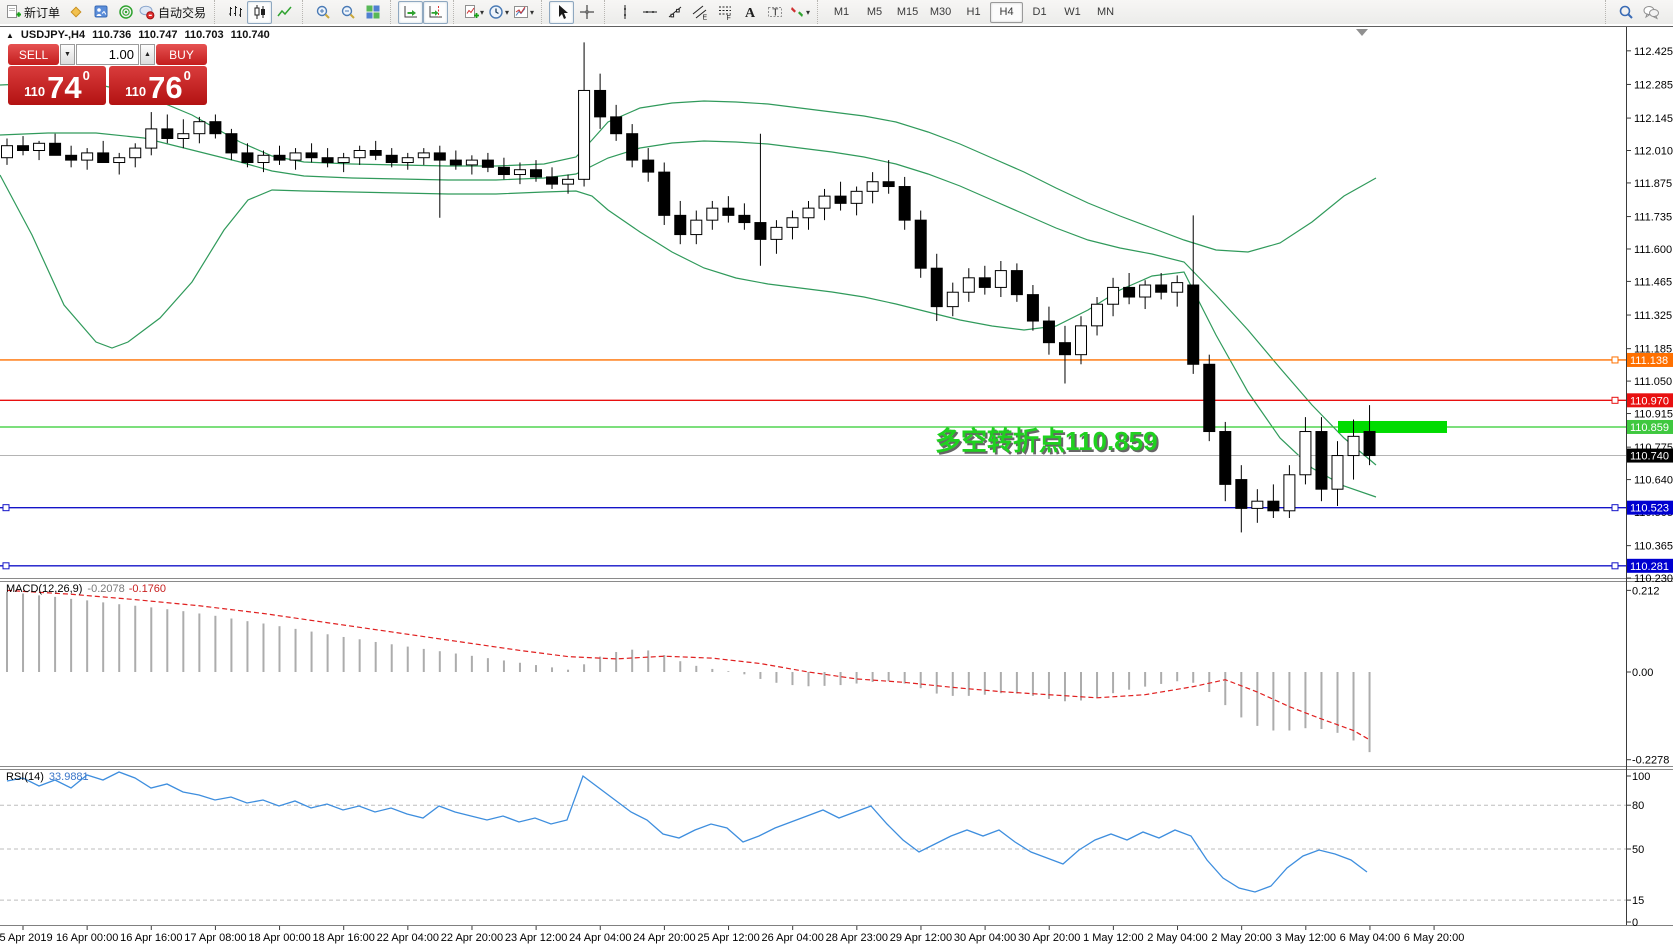 Image resolution: width=1673 pixels, height=948 pixels. What do you see at coordinates (33, 54) in the screenshot?
I see `sell-button: SELL` at bounding box center [33, 54].